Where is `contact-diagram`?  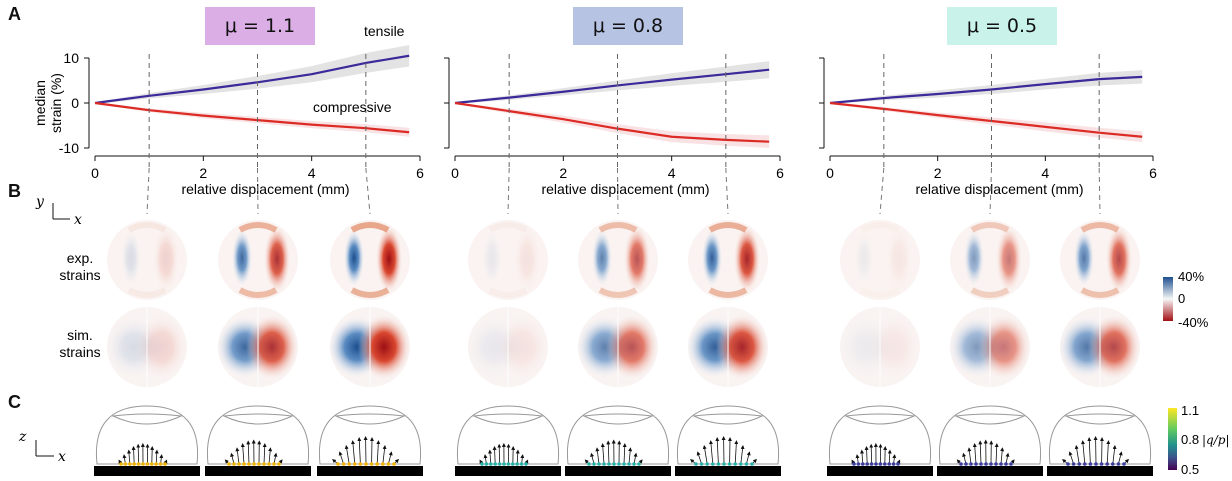
contact-diagram is located at coordinates (618, 440).